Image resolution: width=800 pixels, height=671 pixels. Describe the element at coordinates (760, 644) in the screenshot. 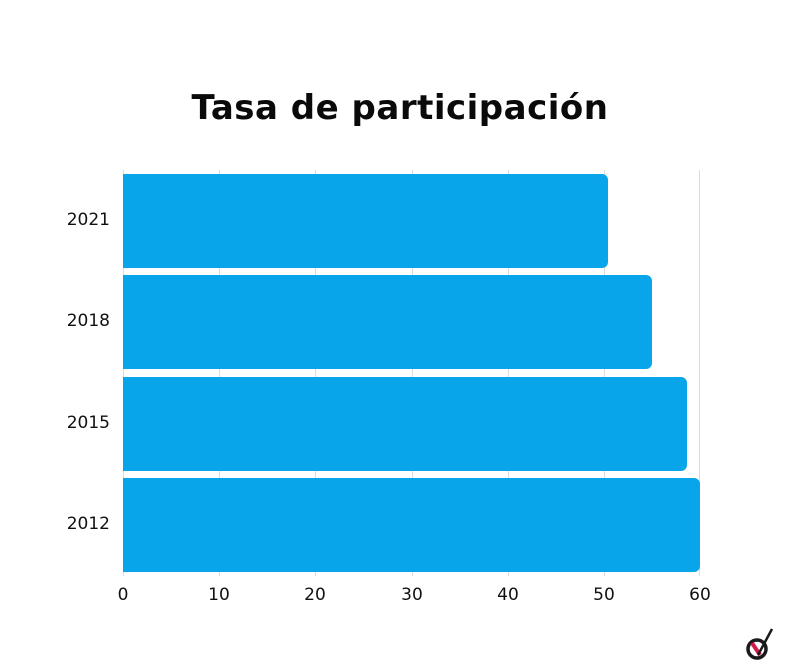

I see `checkmark-ballot-icon` at that location.